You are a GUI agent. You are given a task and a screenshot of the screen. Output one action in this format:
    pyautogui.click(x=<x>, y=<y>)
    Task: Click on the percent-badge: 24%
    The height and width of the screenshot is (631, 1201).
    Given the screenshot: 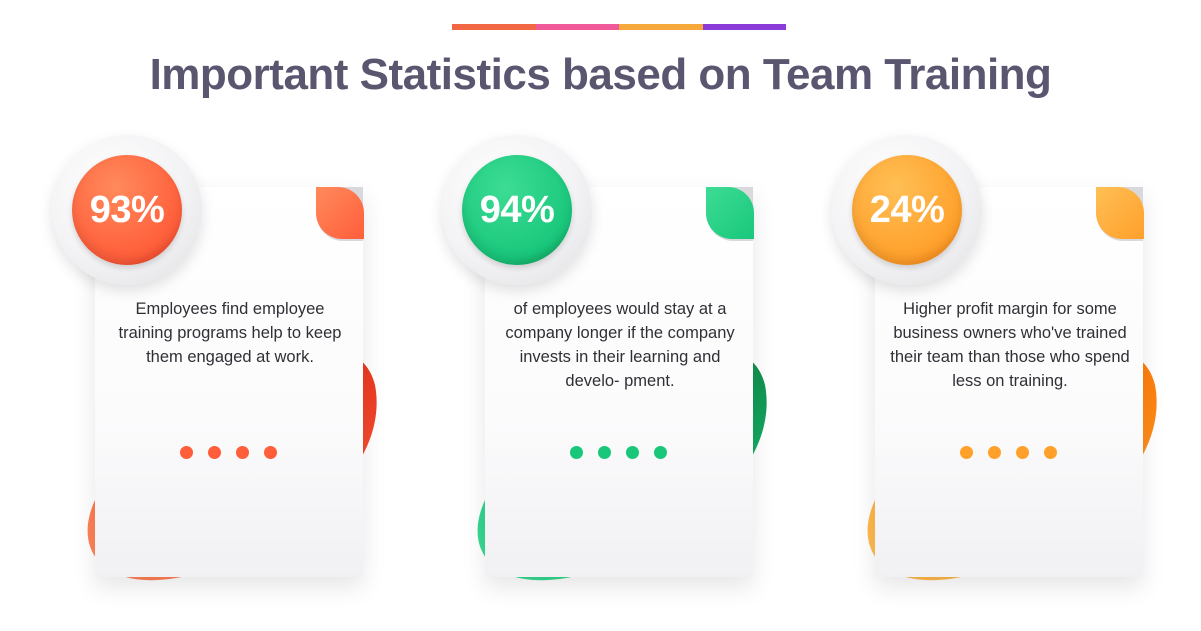 What is the action you would take?
    pyautogui.click(x=907, y=210)
    